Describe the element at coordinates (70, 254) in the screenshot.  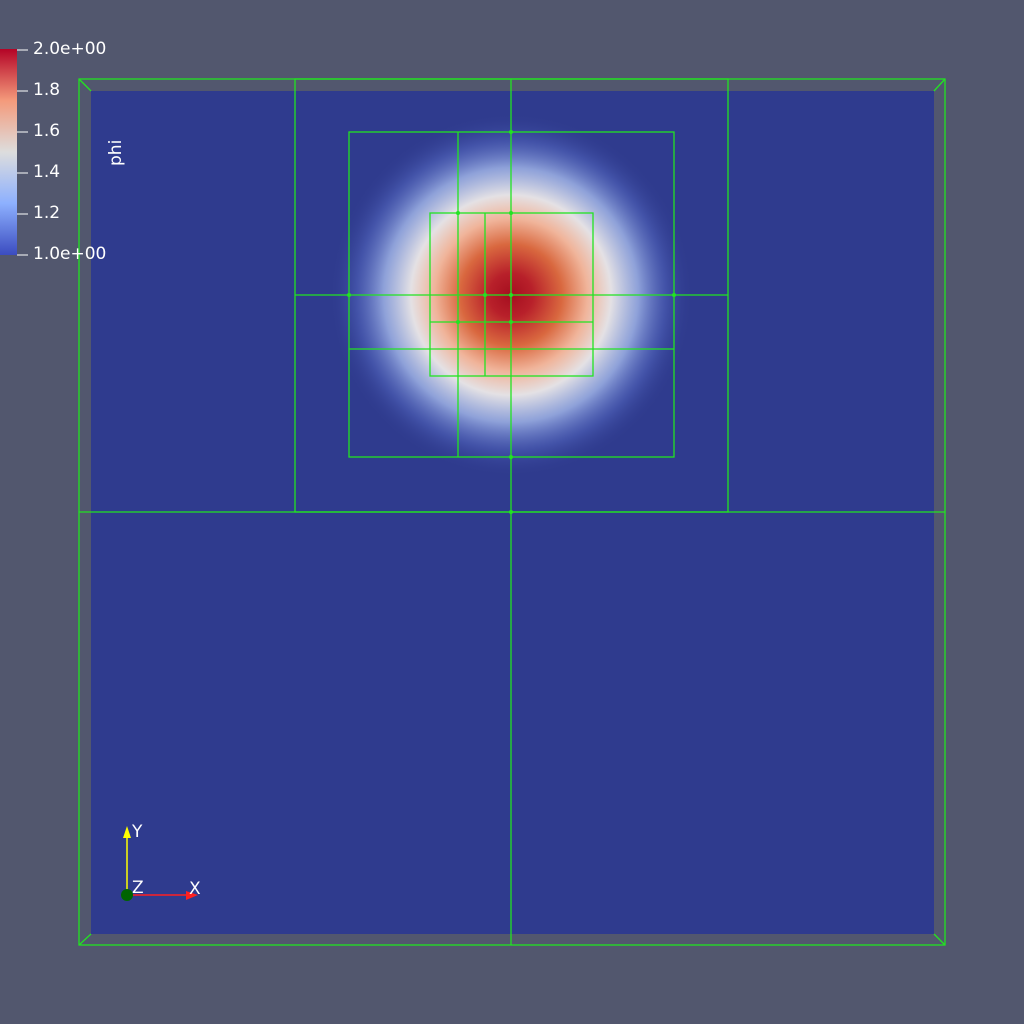
I see `colorbar-tick-label: 1.0e+00` at that location.